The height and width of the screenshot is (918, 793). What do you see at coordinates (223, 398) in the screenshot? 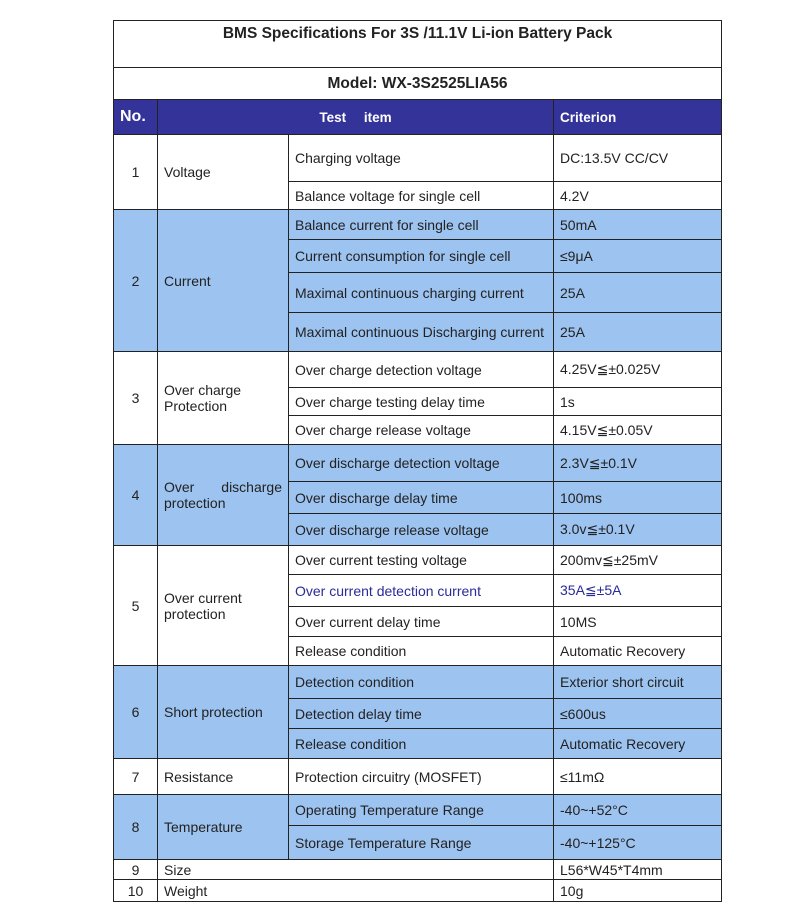
I see `category-cell: Over charge Protection` at bounding box center [223, 398].